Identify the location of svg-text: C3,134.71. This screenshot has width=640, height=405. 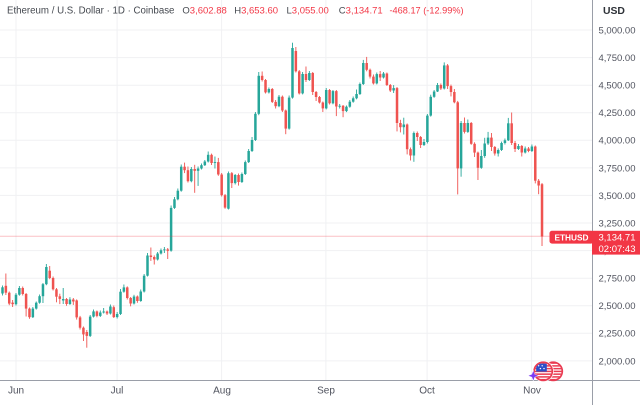
(361, 11).